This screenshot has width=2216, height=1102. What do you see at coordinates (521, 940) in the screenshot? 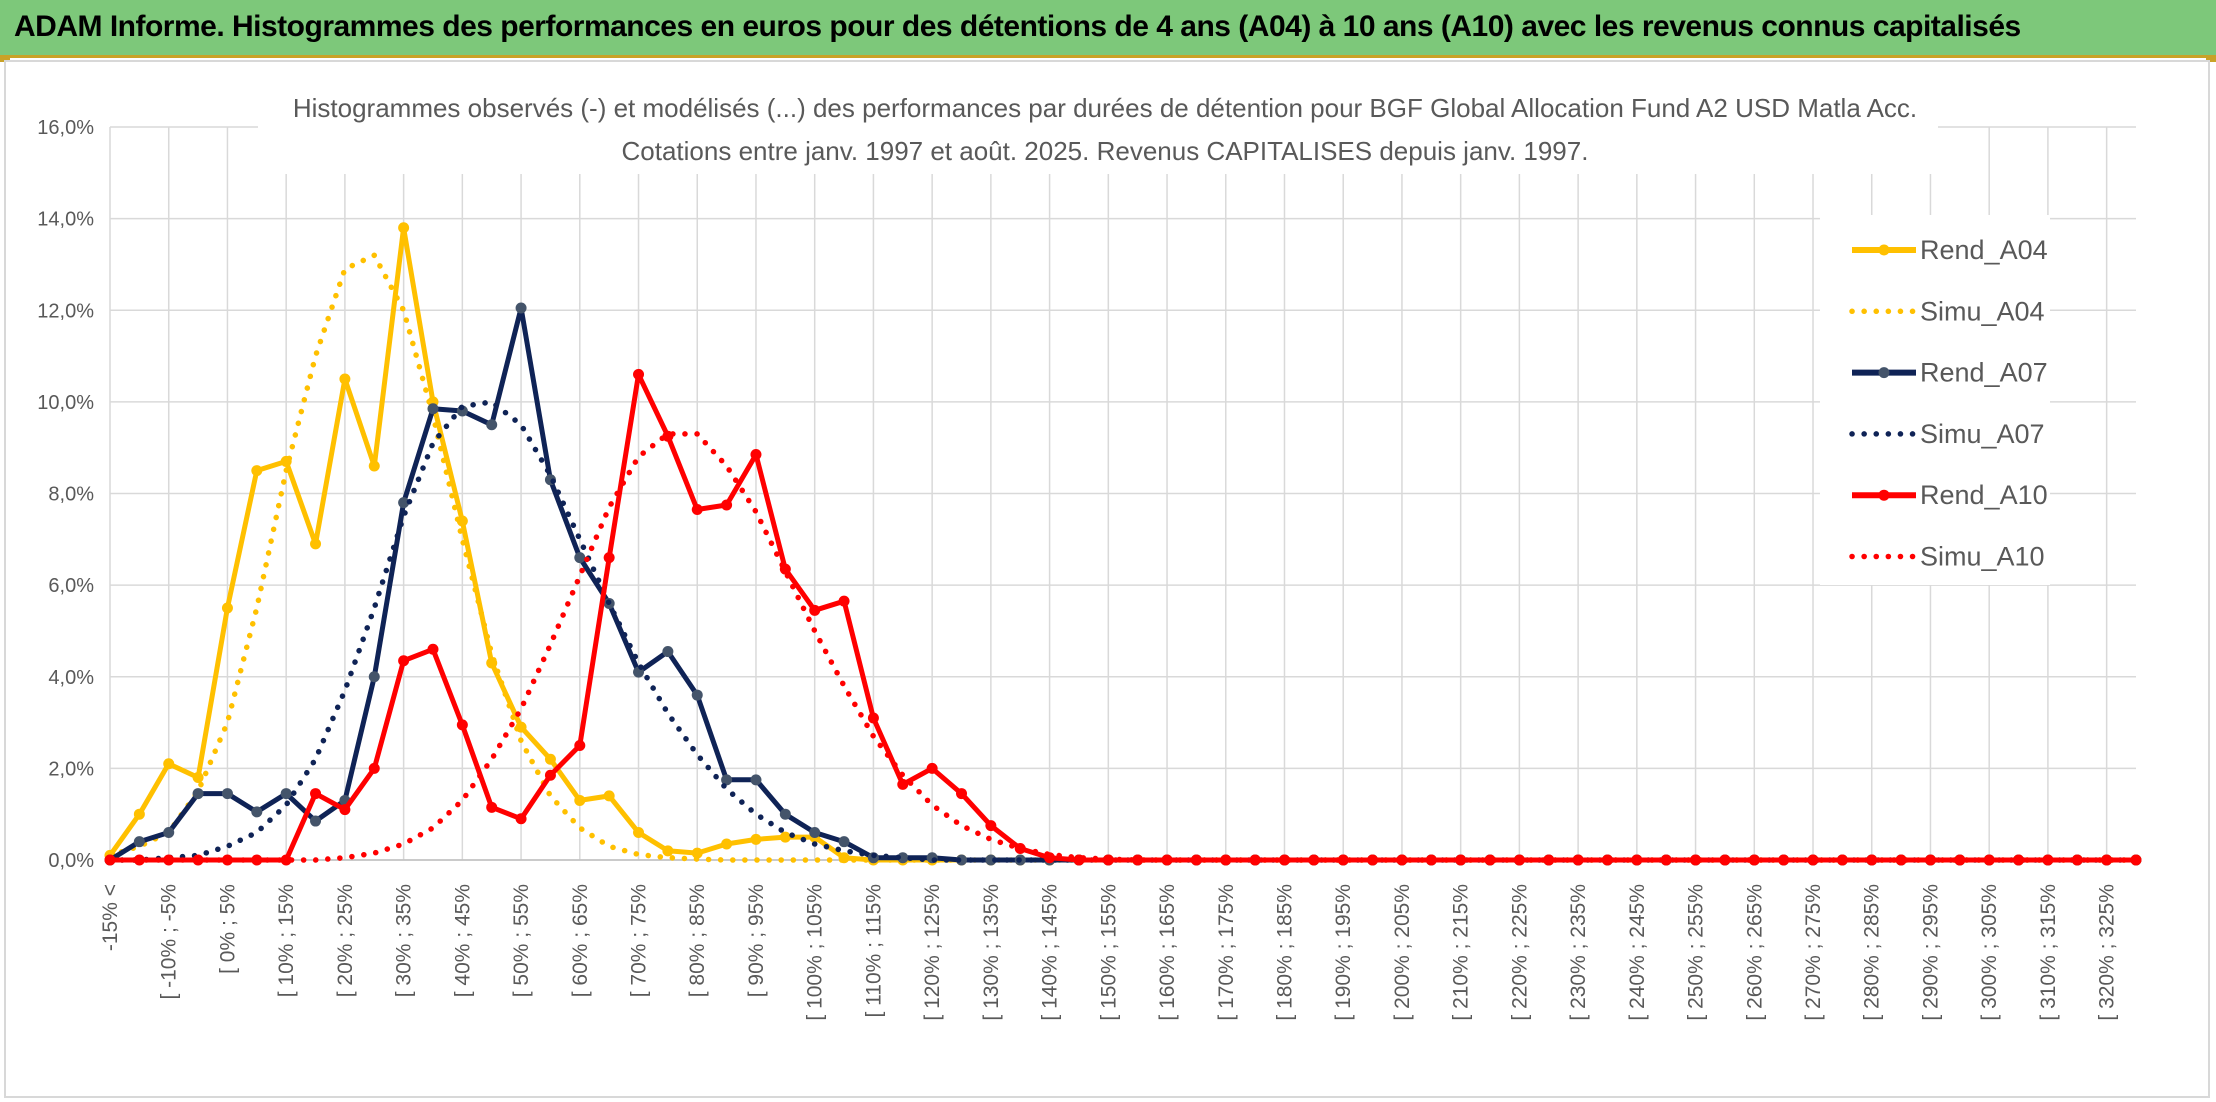
I see `x-tick-label: [ 50% ; 55%` at bounding box center [521, 940].